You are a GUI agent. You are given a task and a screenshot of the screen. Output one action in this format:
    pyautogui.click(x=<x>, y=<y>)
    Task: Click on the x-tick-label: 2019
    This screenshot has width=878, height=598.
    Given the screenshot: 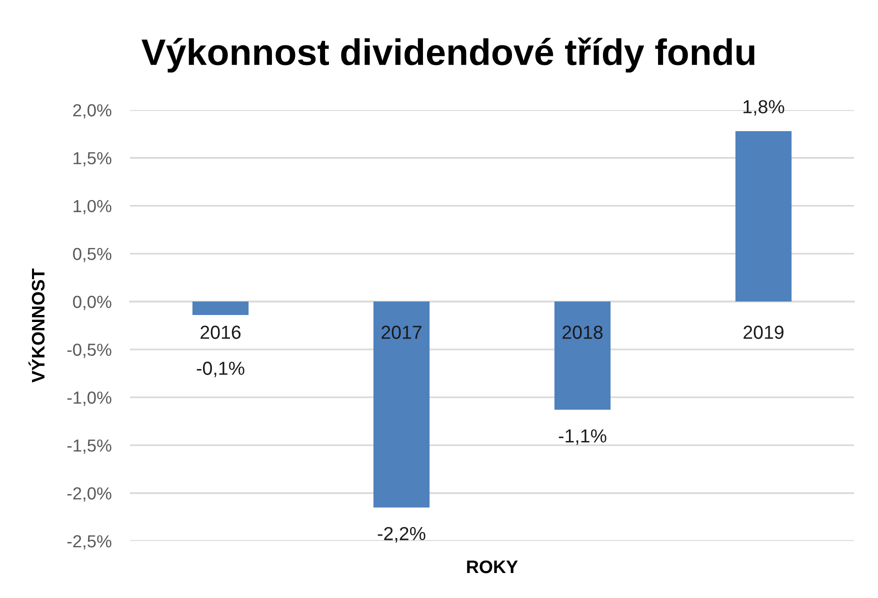 What is the action you would take?
    pyautogui.click(x=764, y=332)
    